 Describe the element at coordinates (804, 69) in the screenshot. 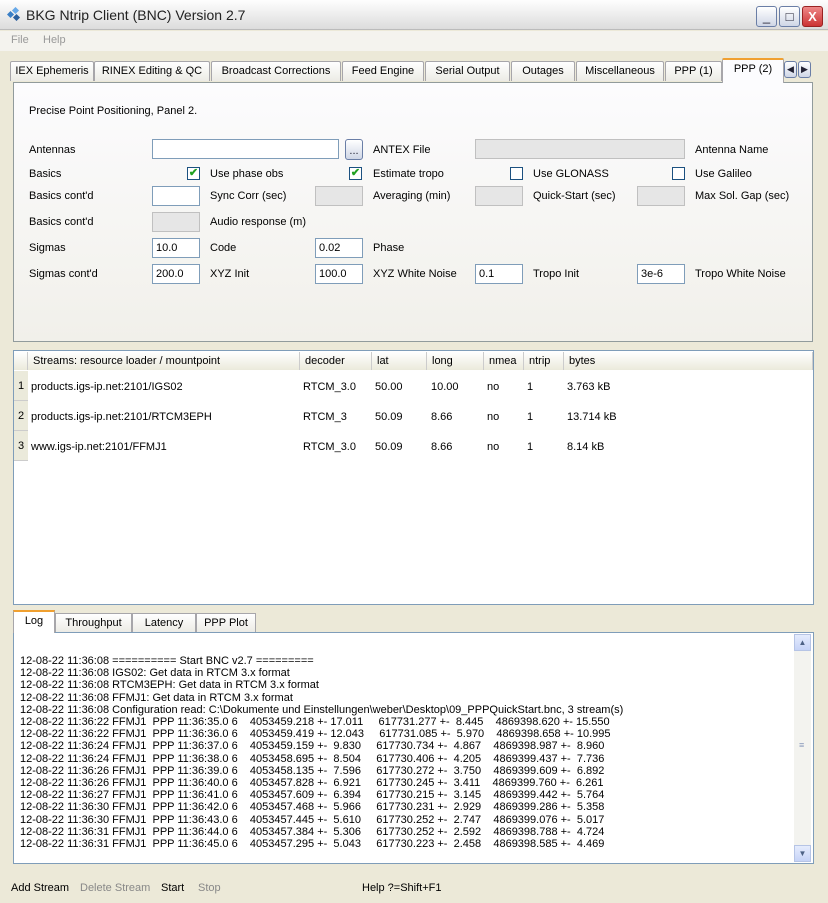

I see `tab-scroll-right-button: ▶` at that location.